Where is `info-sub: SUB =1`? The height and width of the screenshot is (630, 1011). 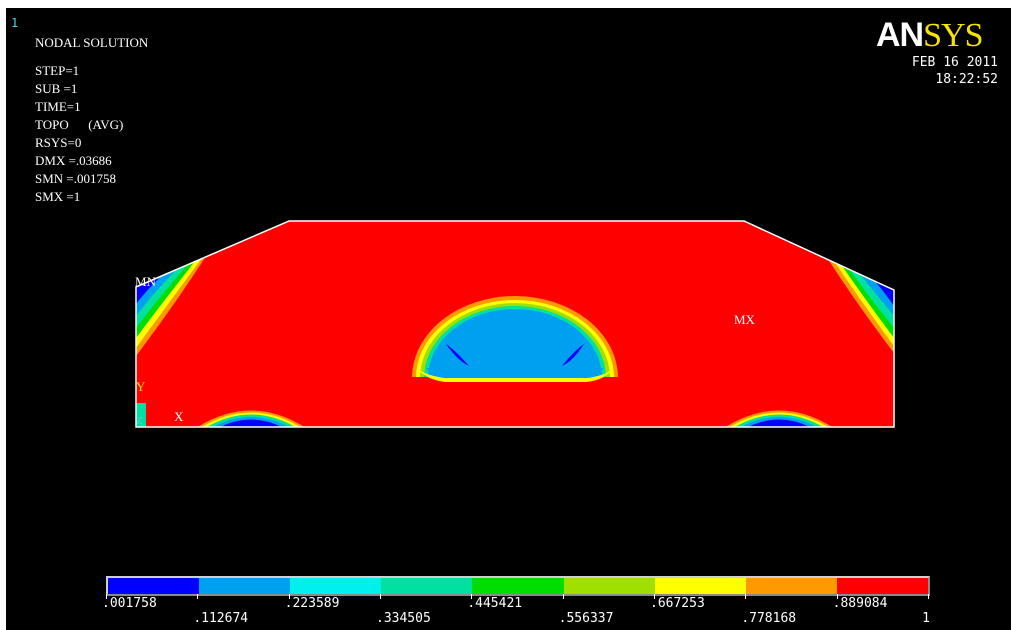
info-sub: SUB =1 is located at coordinates (56, 88).